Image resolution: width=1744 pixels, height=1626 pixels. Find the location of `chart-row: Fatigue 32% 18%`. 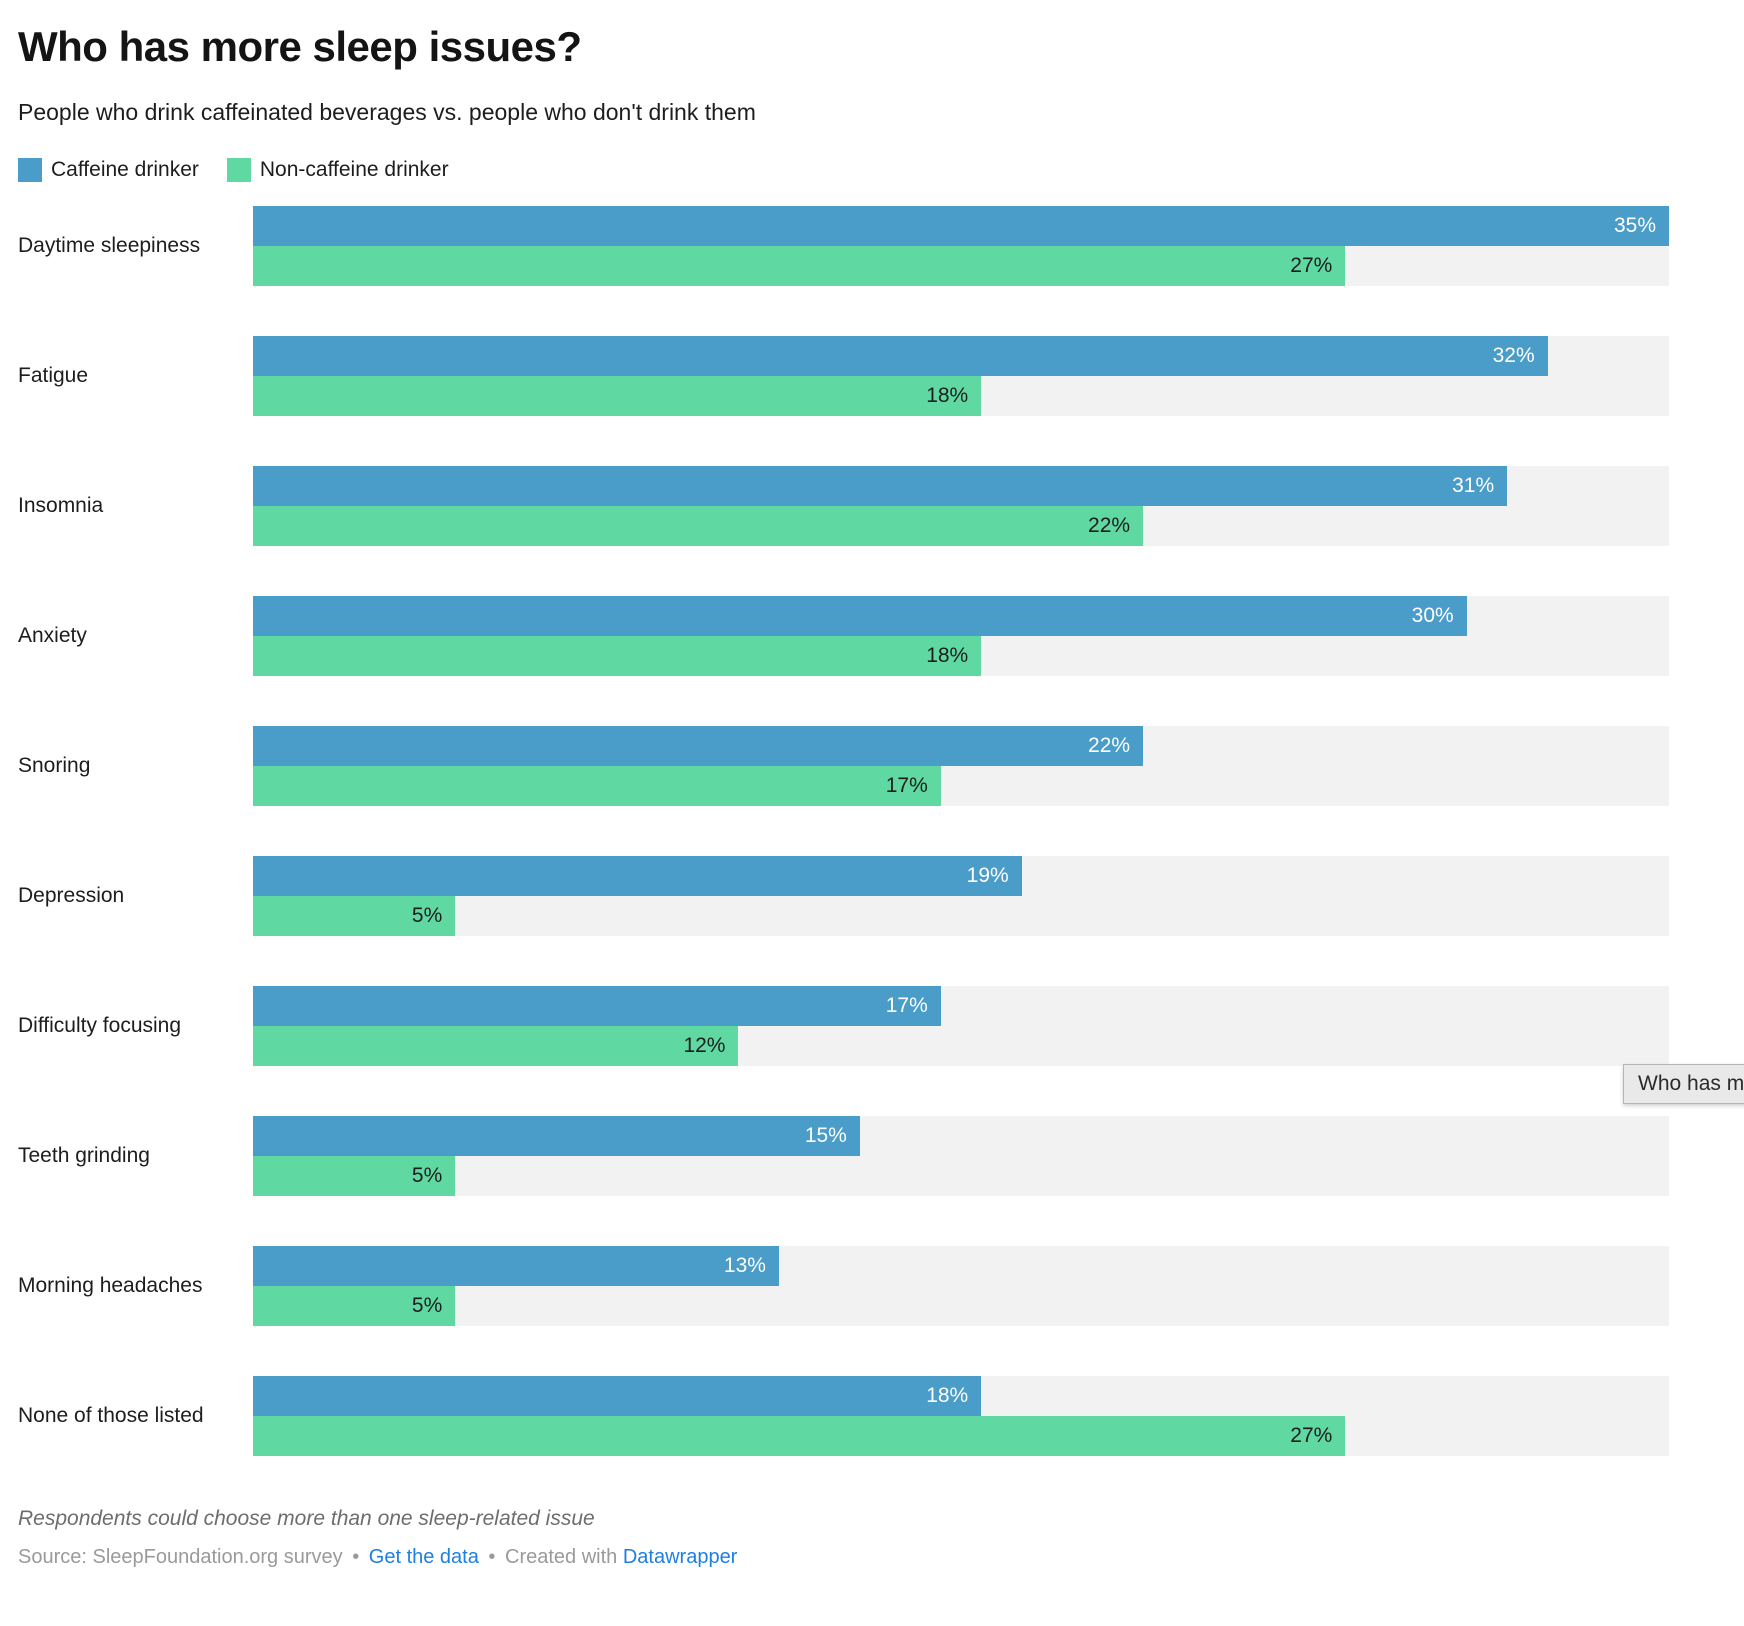

chart-row: Fatigue 32% 18% is located at coordinates (881, 375).